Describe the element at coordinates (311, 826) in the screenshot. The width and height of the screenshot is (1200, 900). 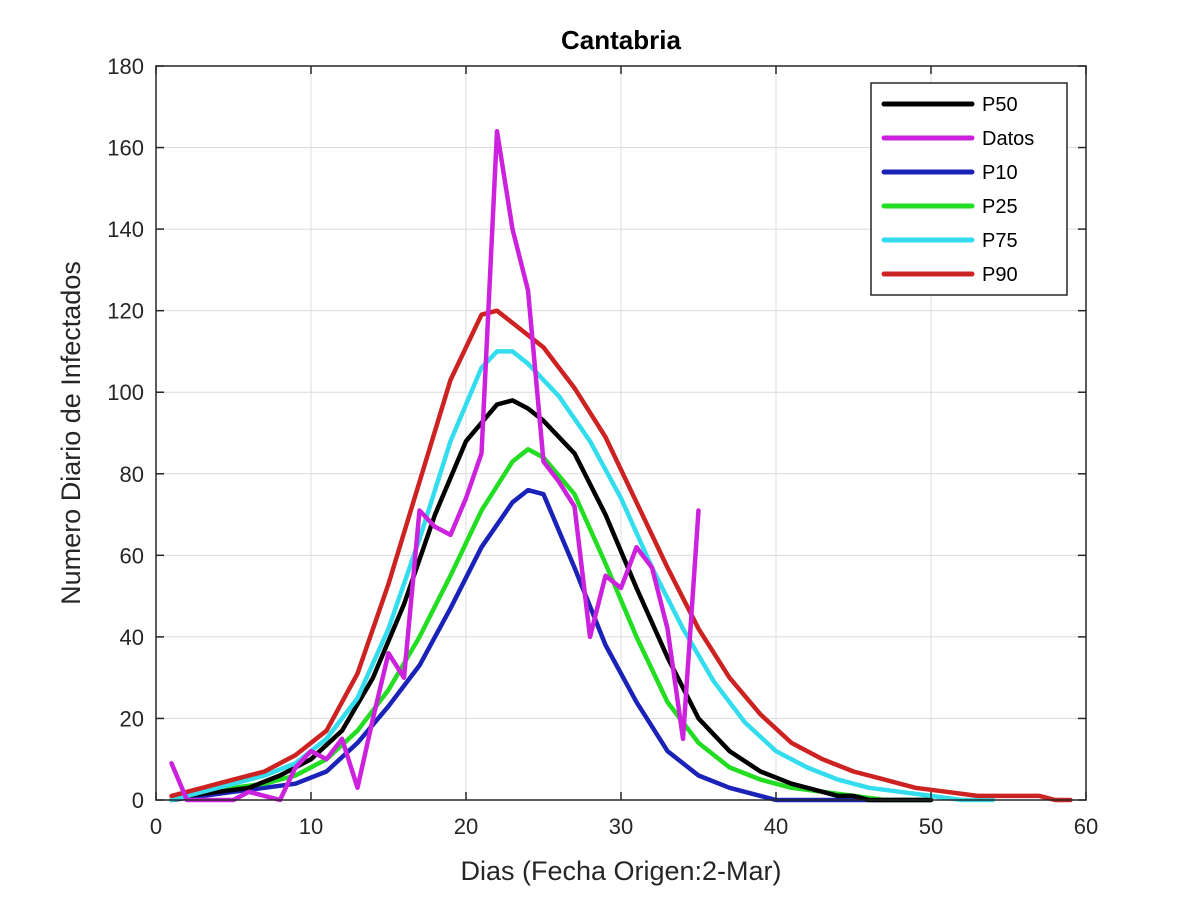
I see `x-tick-label: 10` at that location.